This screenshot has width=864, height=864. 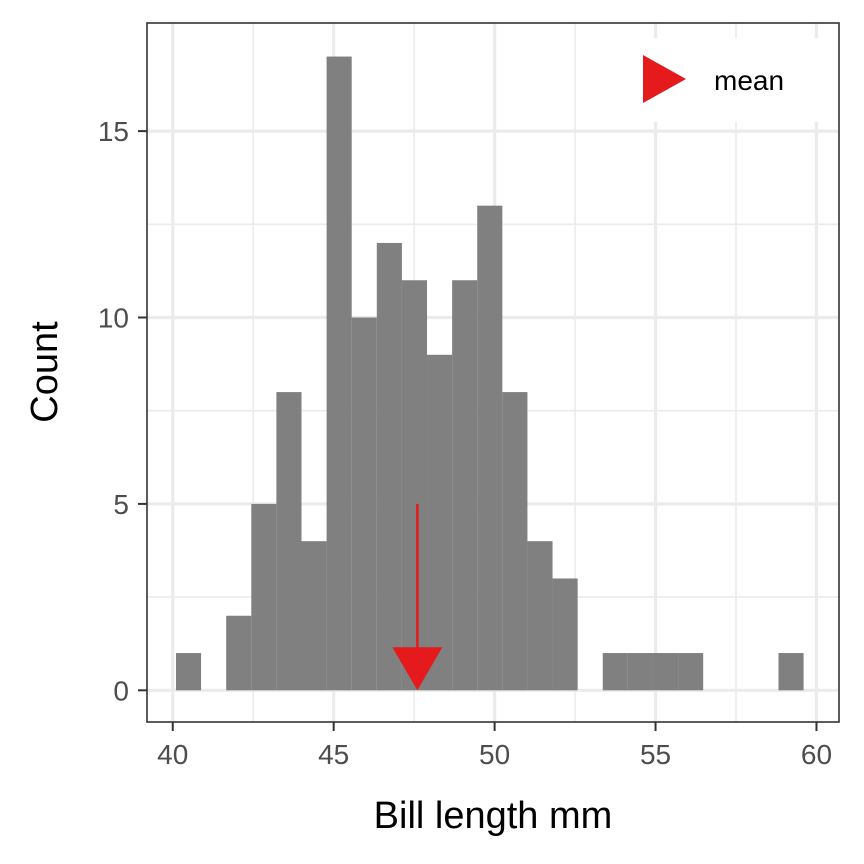 I want to click on legend-key-mean-triangle, so click(x=664, y=79).